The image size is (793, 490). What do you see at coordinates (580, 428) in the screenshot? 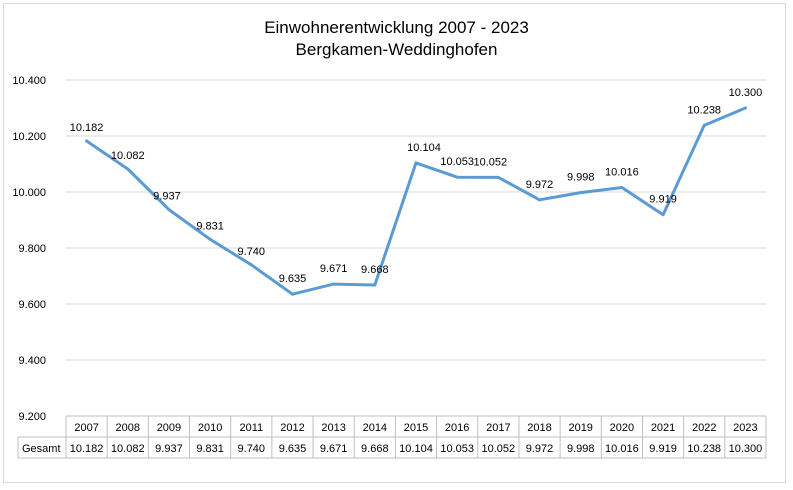
I see `x-tick-label: 2019` at bounding box center [580, 428].